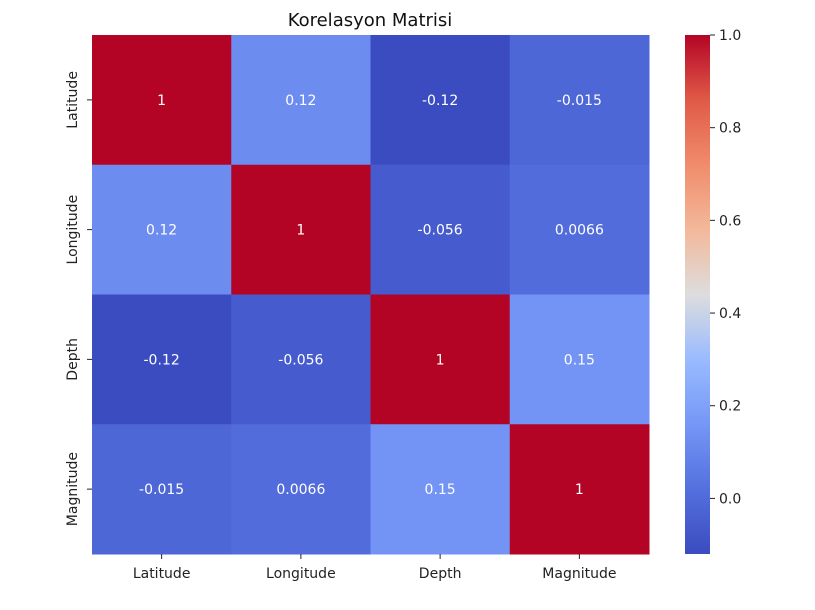  What do you see at coordinates (730, 36) in the screenshot?
I see `colorbar-tick-label: 1.0` at bounding box center [730, 36].